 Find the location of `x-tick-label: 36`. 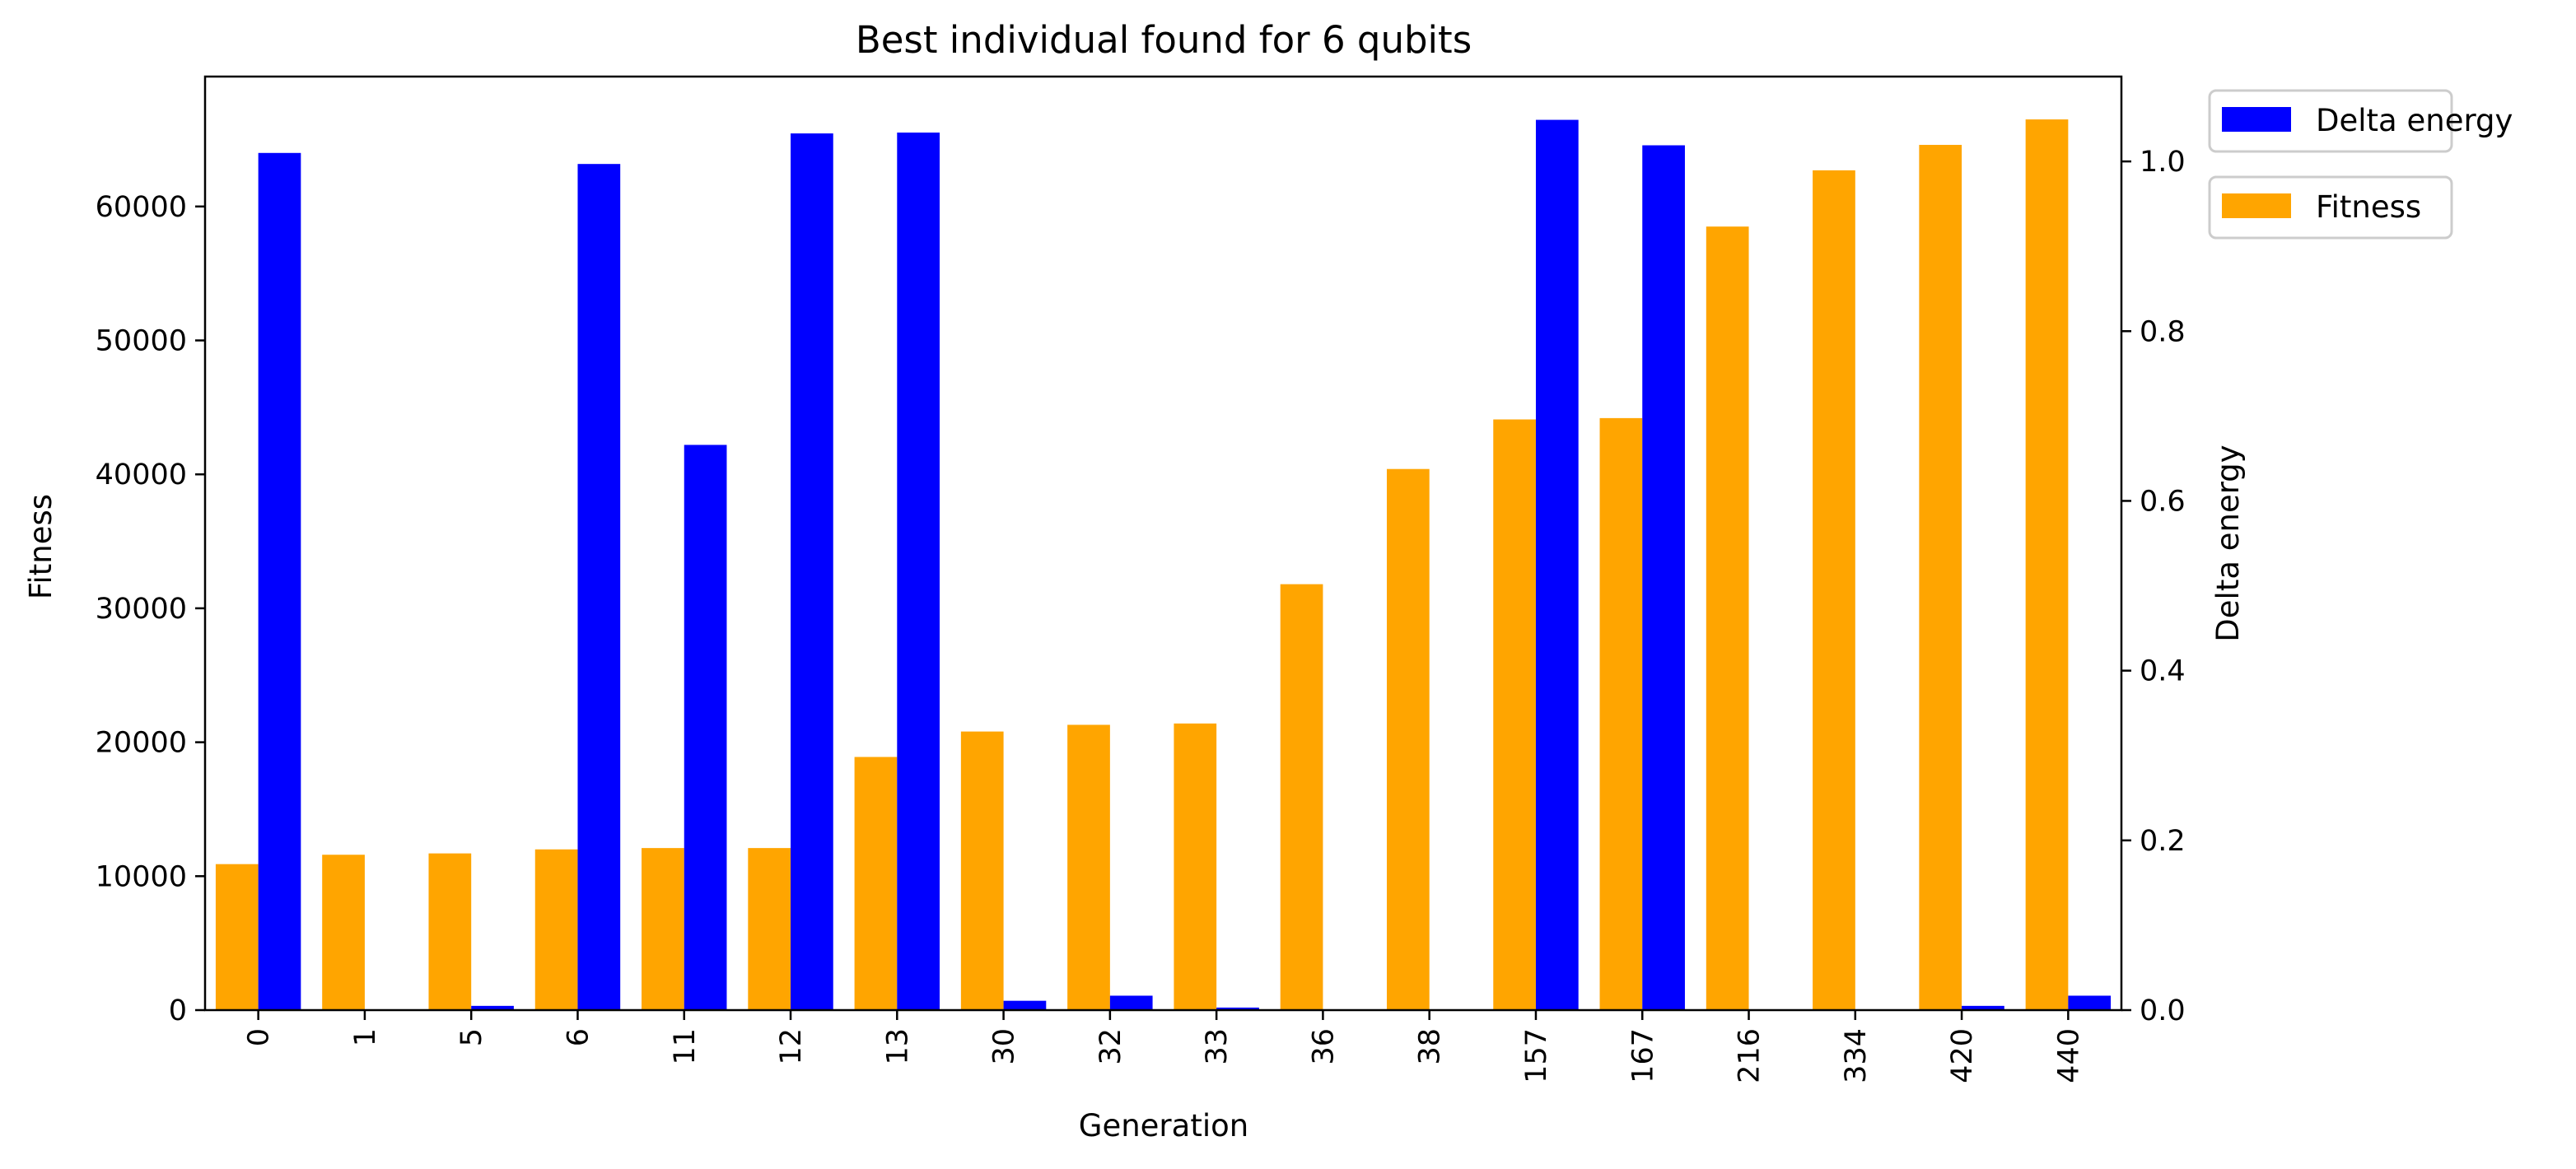

x-tick-label: 36 is located at coordinates (1323, 1047).